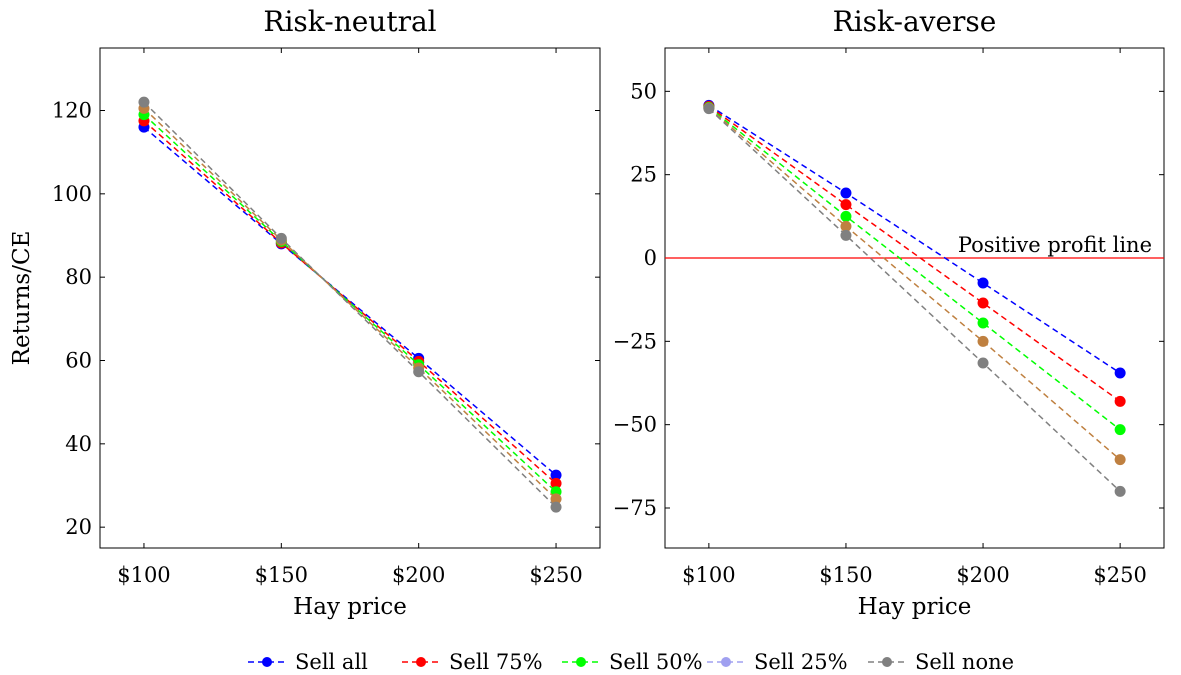 This screenshot has width=1181, height=675. What do you see at coordinates (331, 662) in the screenshot?
I see `legend-label: Sell all` at bounding box center [331, 662].